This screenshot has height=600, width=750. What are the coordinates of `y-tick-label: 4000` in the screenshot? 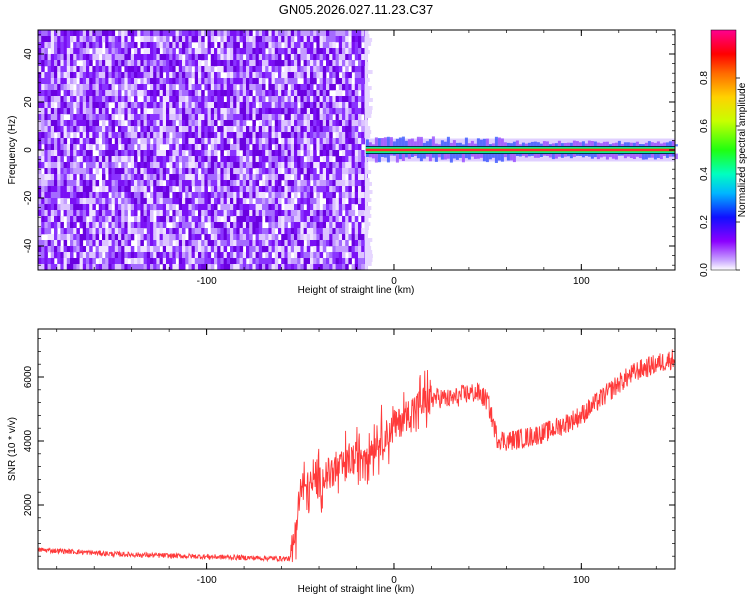 It's located at (28, 440).